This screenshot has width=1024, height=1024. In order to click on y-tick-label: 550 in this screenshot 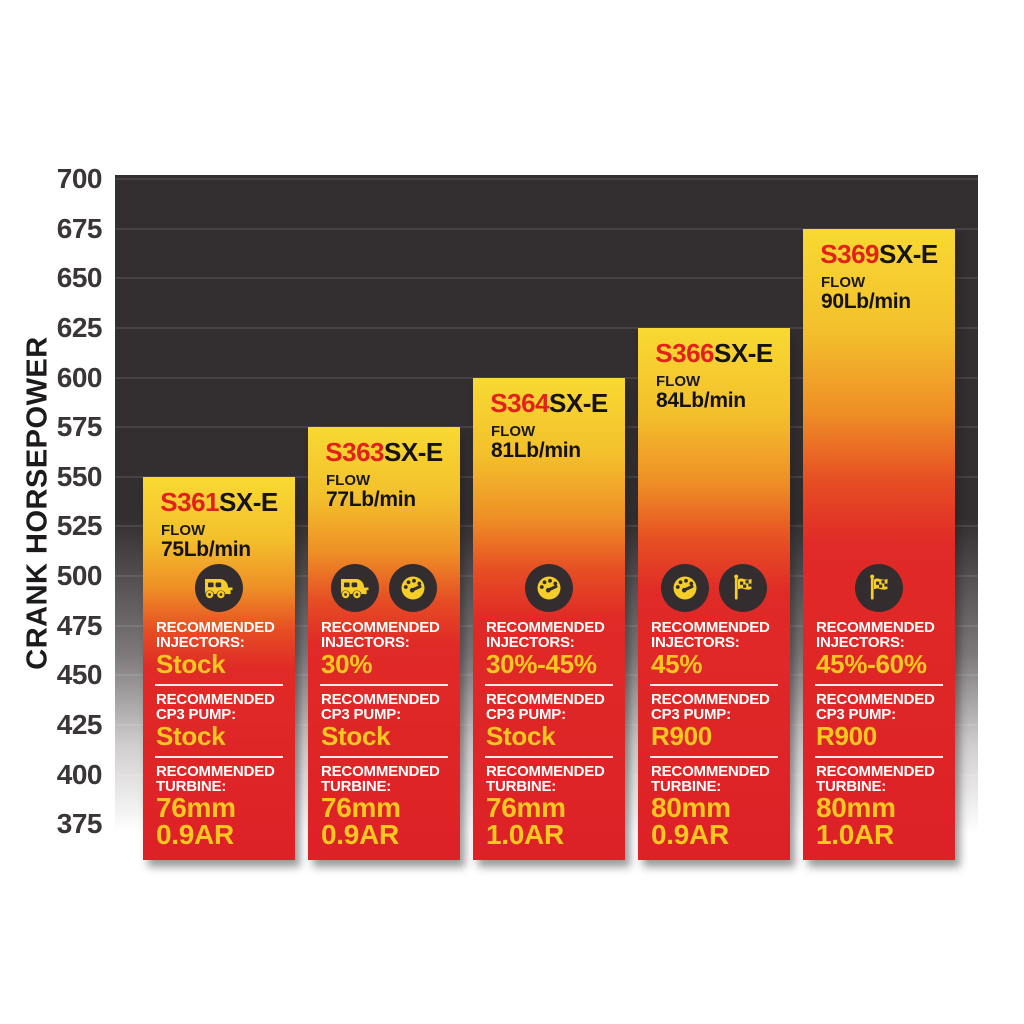, I will do `click(79, 476)`.